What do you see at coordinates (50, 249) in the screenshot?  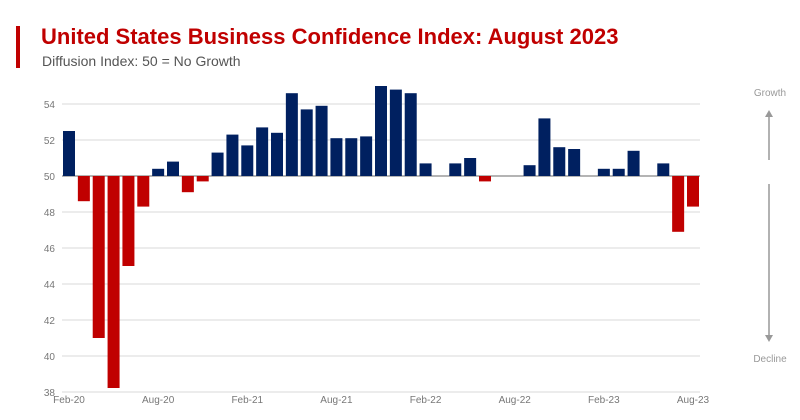 I see `y-tick-label: 46` at bounding box center [50, 249].